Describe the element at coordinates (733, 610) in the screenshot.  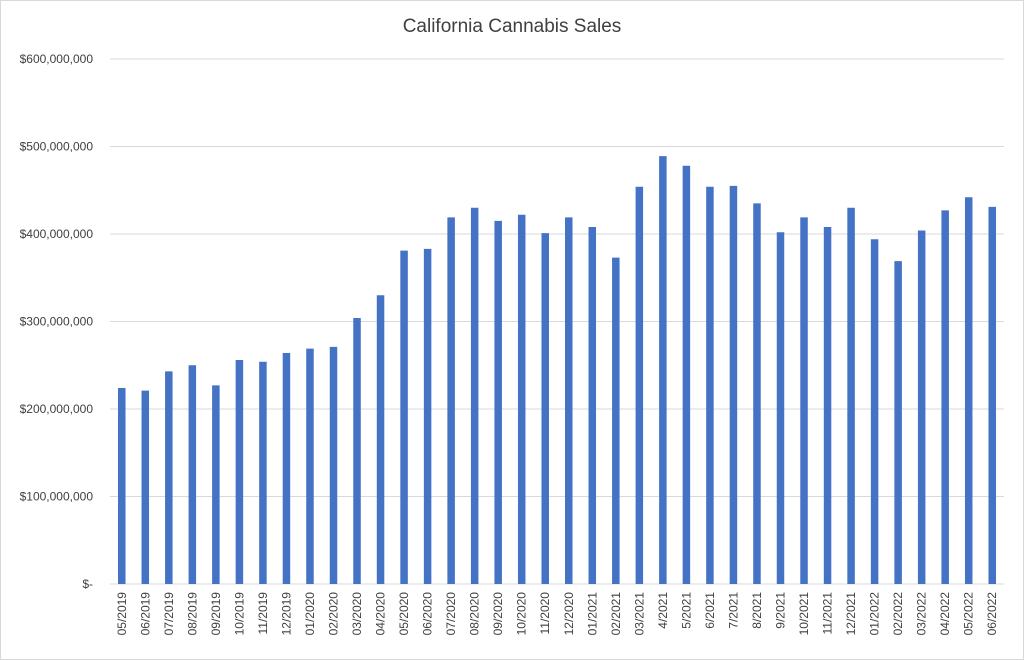
I see `x-tick-label: 7/2021` at that location.